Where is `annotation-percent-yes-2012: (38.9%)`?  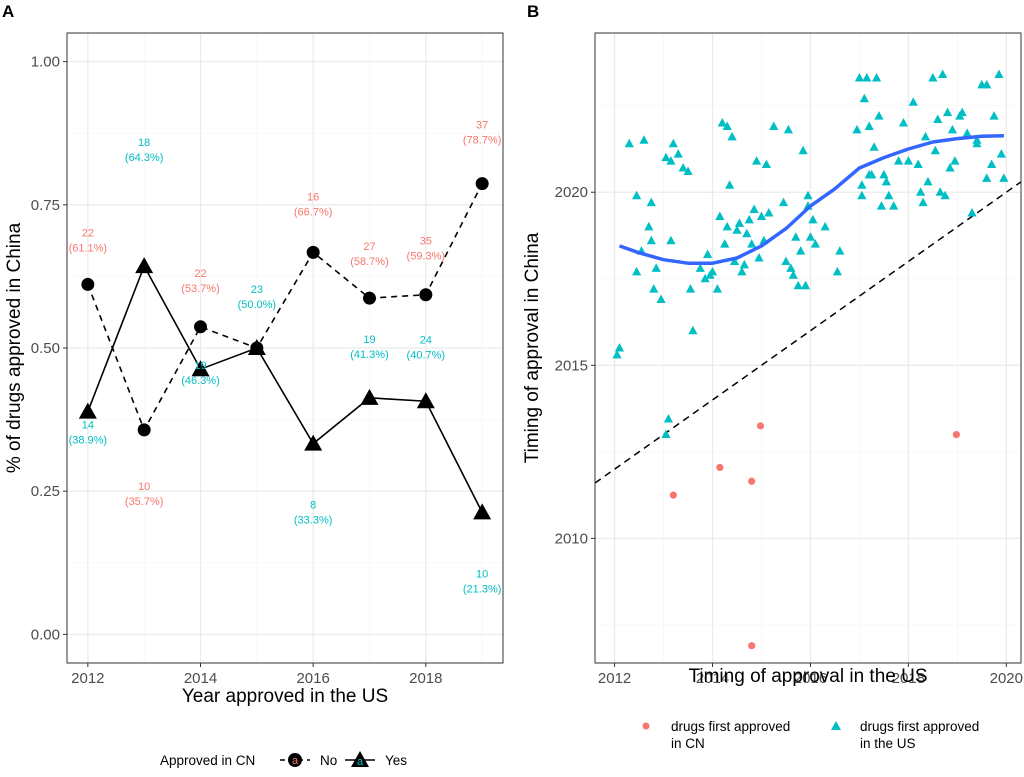 annotation-percent-yes-2012: (38.9%) is located at coordinates (88, 441).